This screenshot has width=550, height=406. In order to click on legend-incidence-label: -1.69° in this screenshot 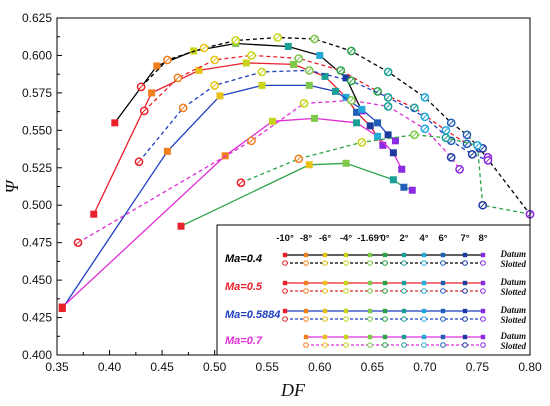, I will do `click(370, 238)`.